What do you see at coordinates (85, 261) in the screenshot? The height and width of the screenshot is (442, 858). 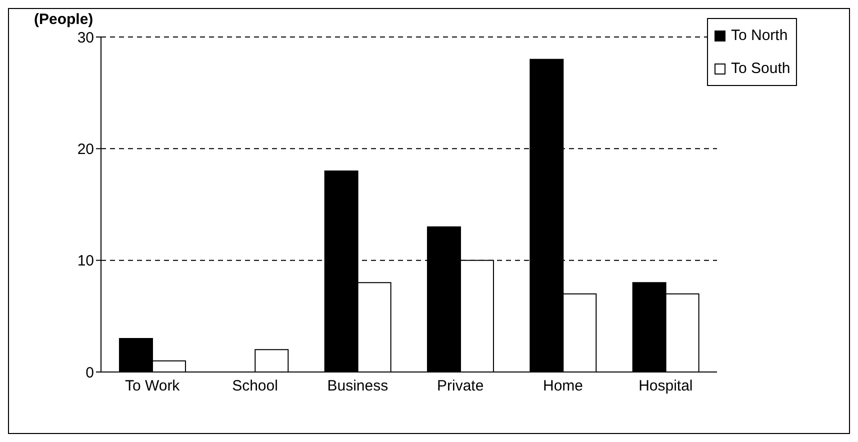 I see `y-tick-label: 10` at bounding box center [85, 261].